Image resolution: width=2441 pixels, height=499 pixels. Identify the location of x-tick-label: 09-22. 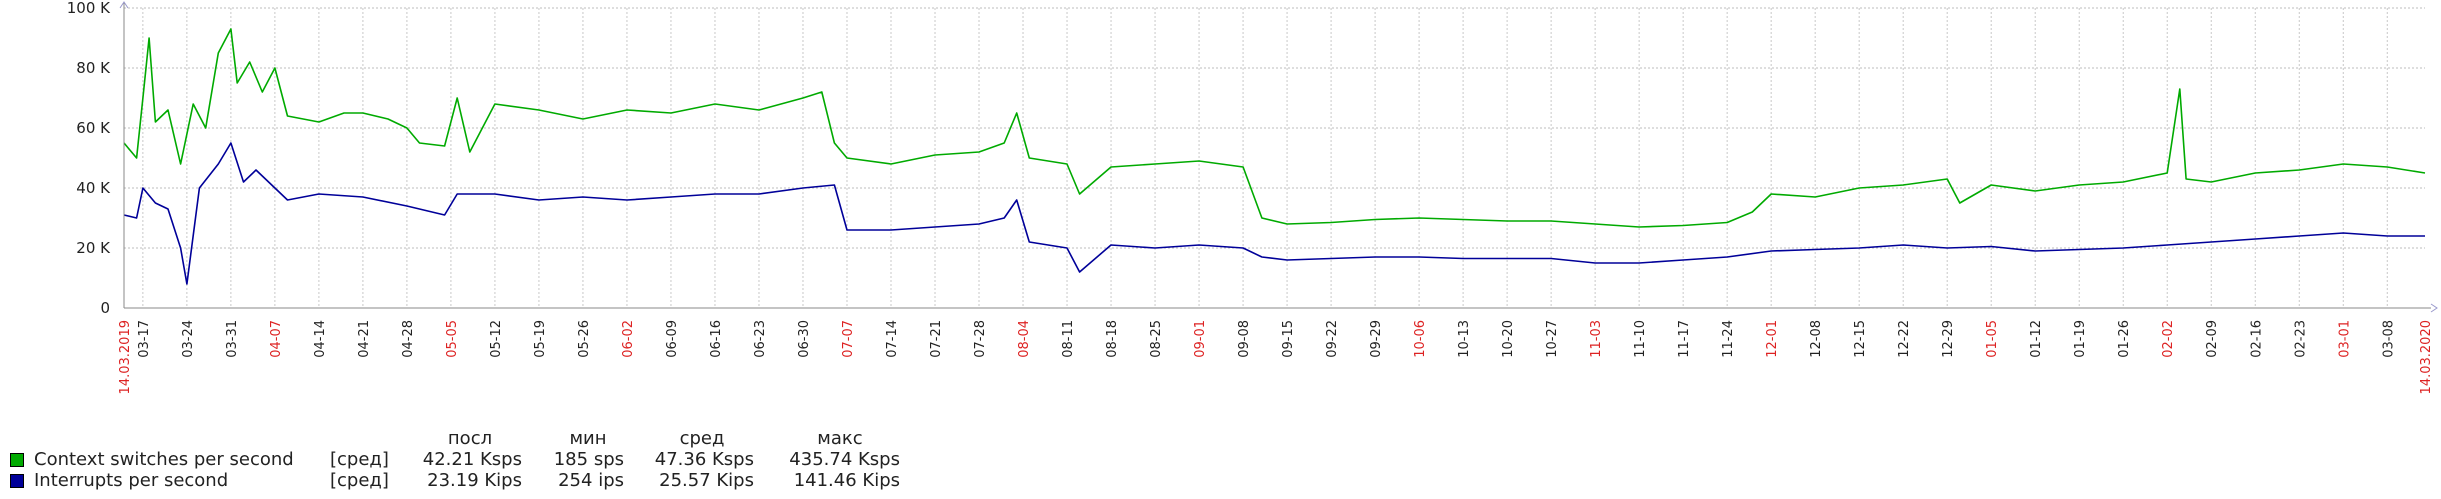
(1332, 339).